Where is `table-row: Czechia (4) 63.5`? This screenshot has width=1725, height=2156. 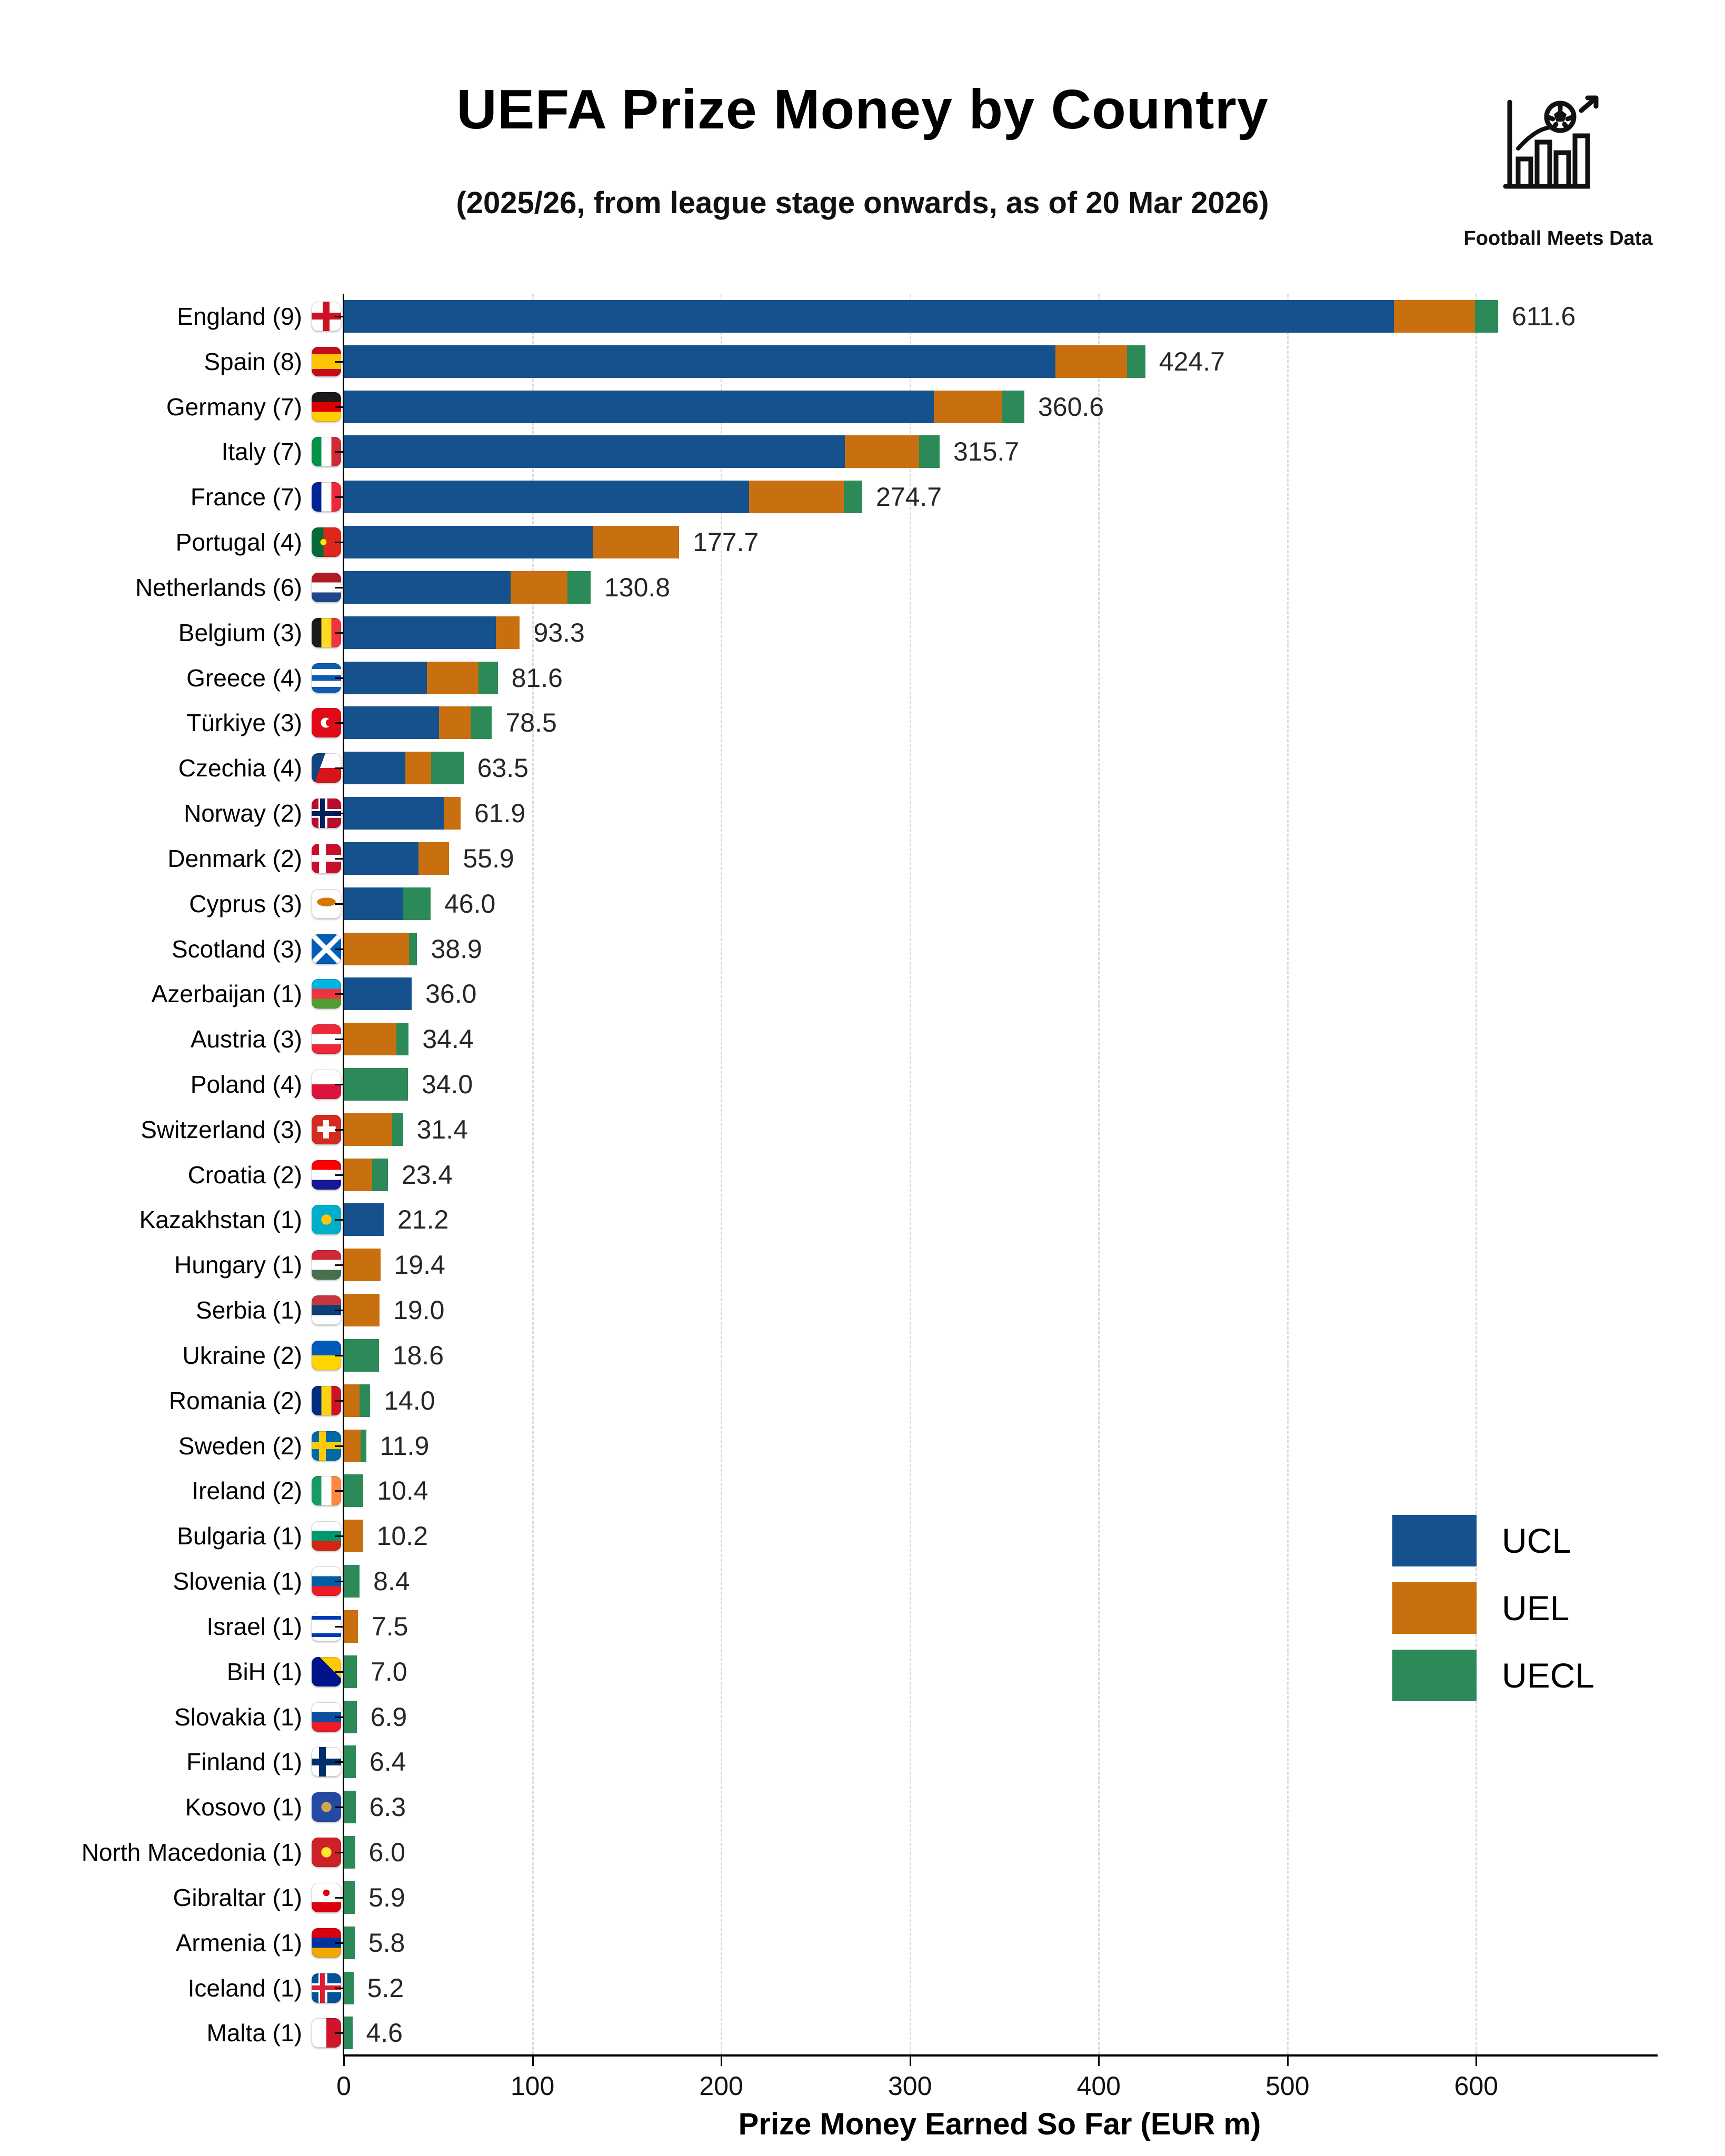
table-row: Czechia (4) 63.5 is located at coordinates (862, 768).